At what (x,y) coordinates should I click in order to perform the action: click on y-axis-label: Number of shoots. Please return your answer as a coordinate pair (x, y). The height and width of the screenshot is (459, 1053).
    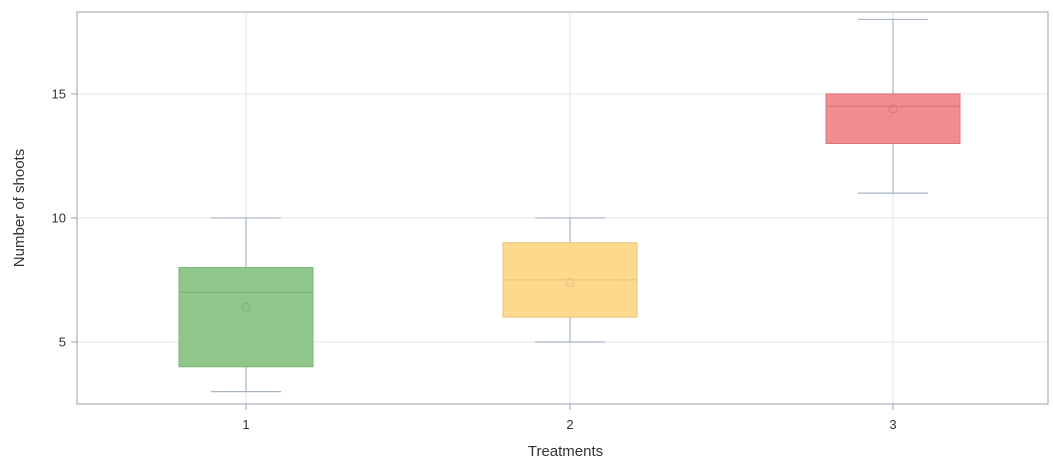
    Looking at the image, I should click on (19, 208).